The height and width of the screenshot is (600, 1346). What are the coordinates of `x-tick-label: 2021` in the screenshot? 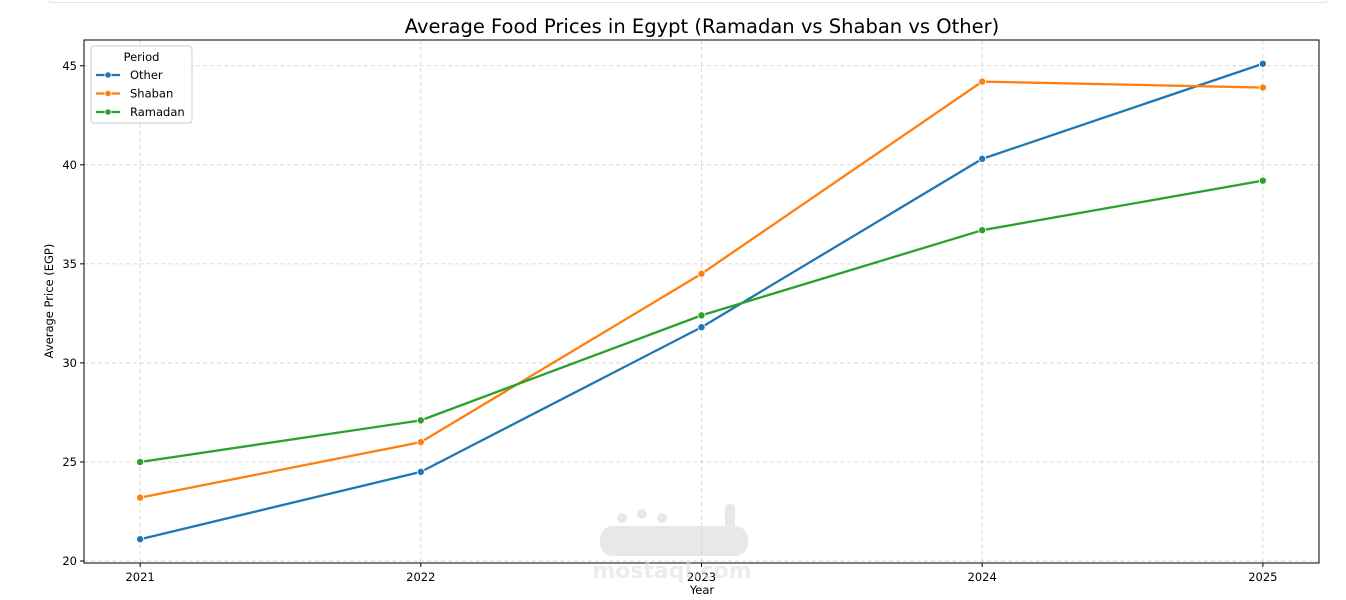 It's located at (139, 577).